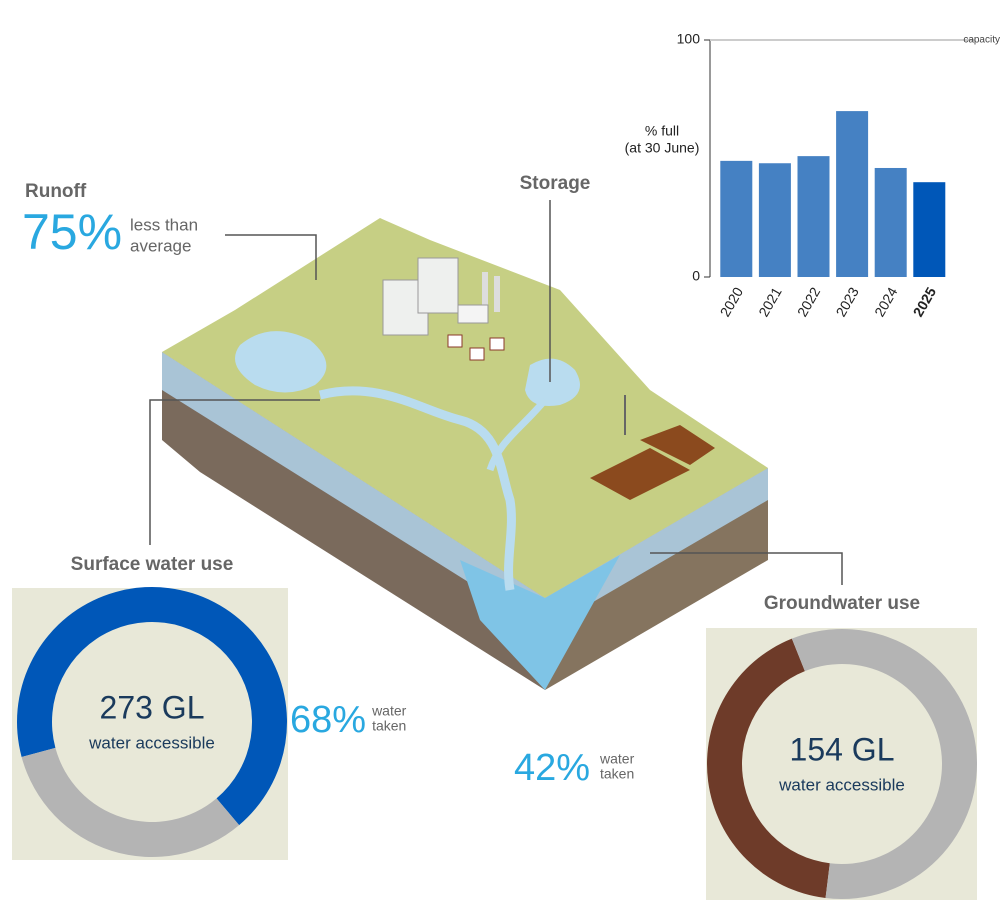 This screenshot has height=912, width=1005. Describe the element at coordinates (689, 39) in the screenshot. I see `y-tick-label: 100` at that location.